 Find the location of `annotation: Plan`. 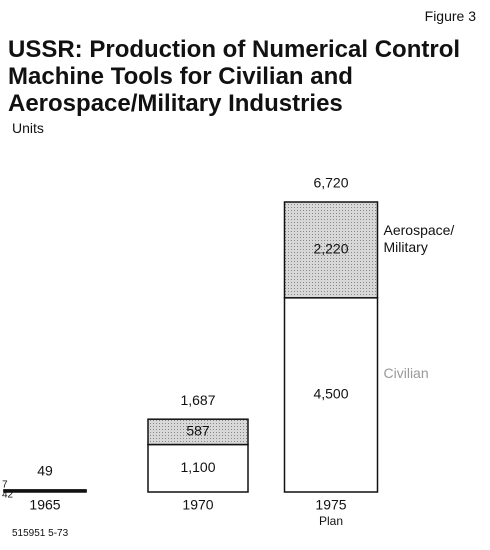

annotation: Plan is located at coordinates (331, 521).